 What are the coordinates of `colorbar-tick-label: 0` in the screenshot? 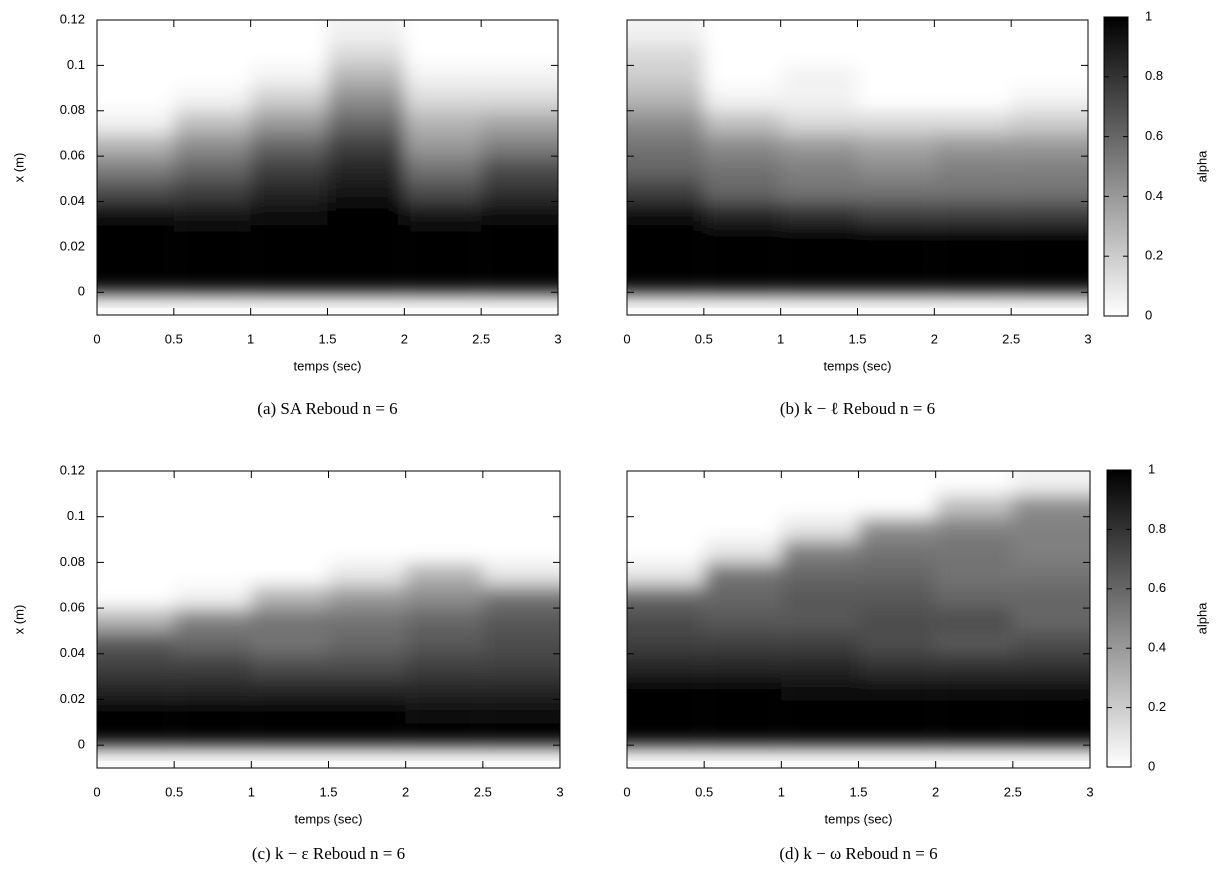 It's located at (1148, 314).